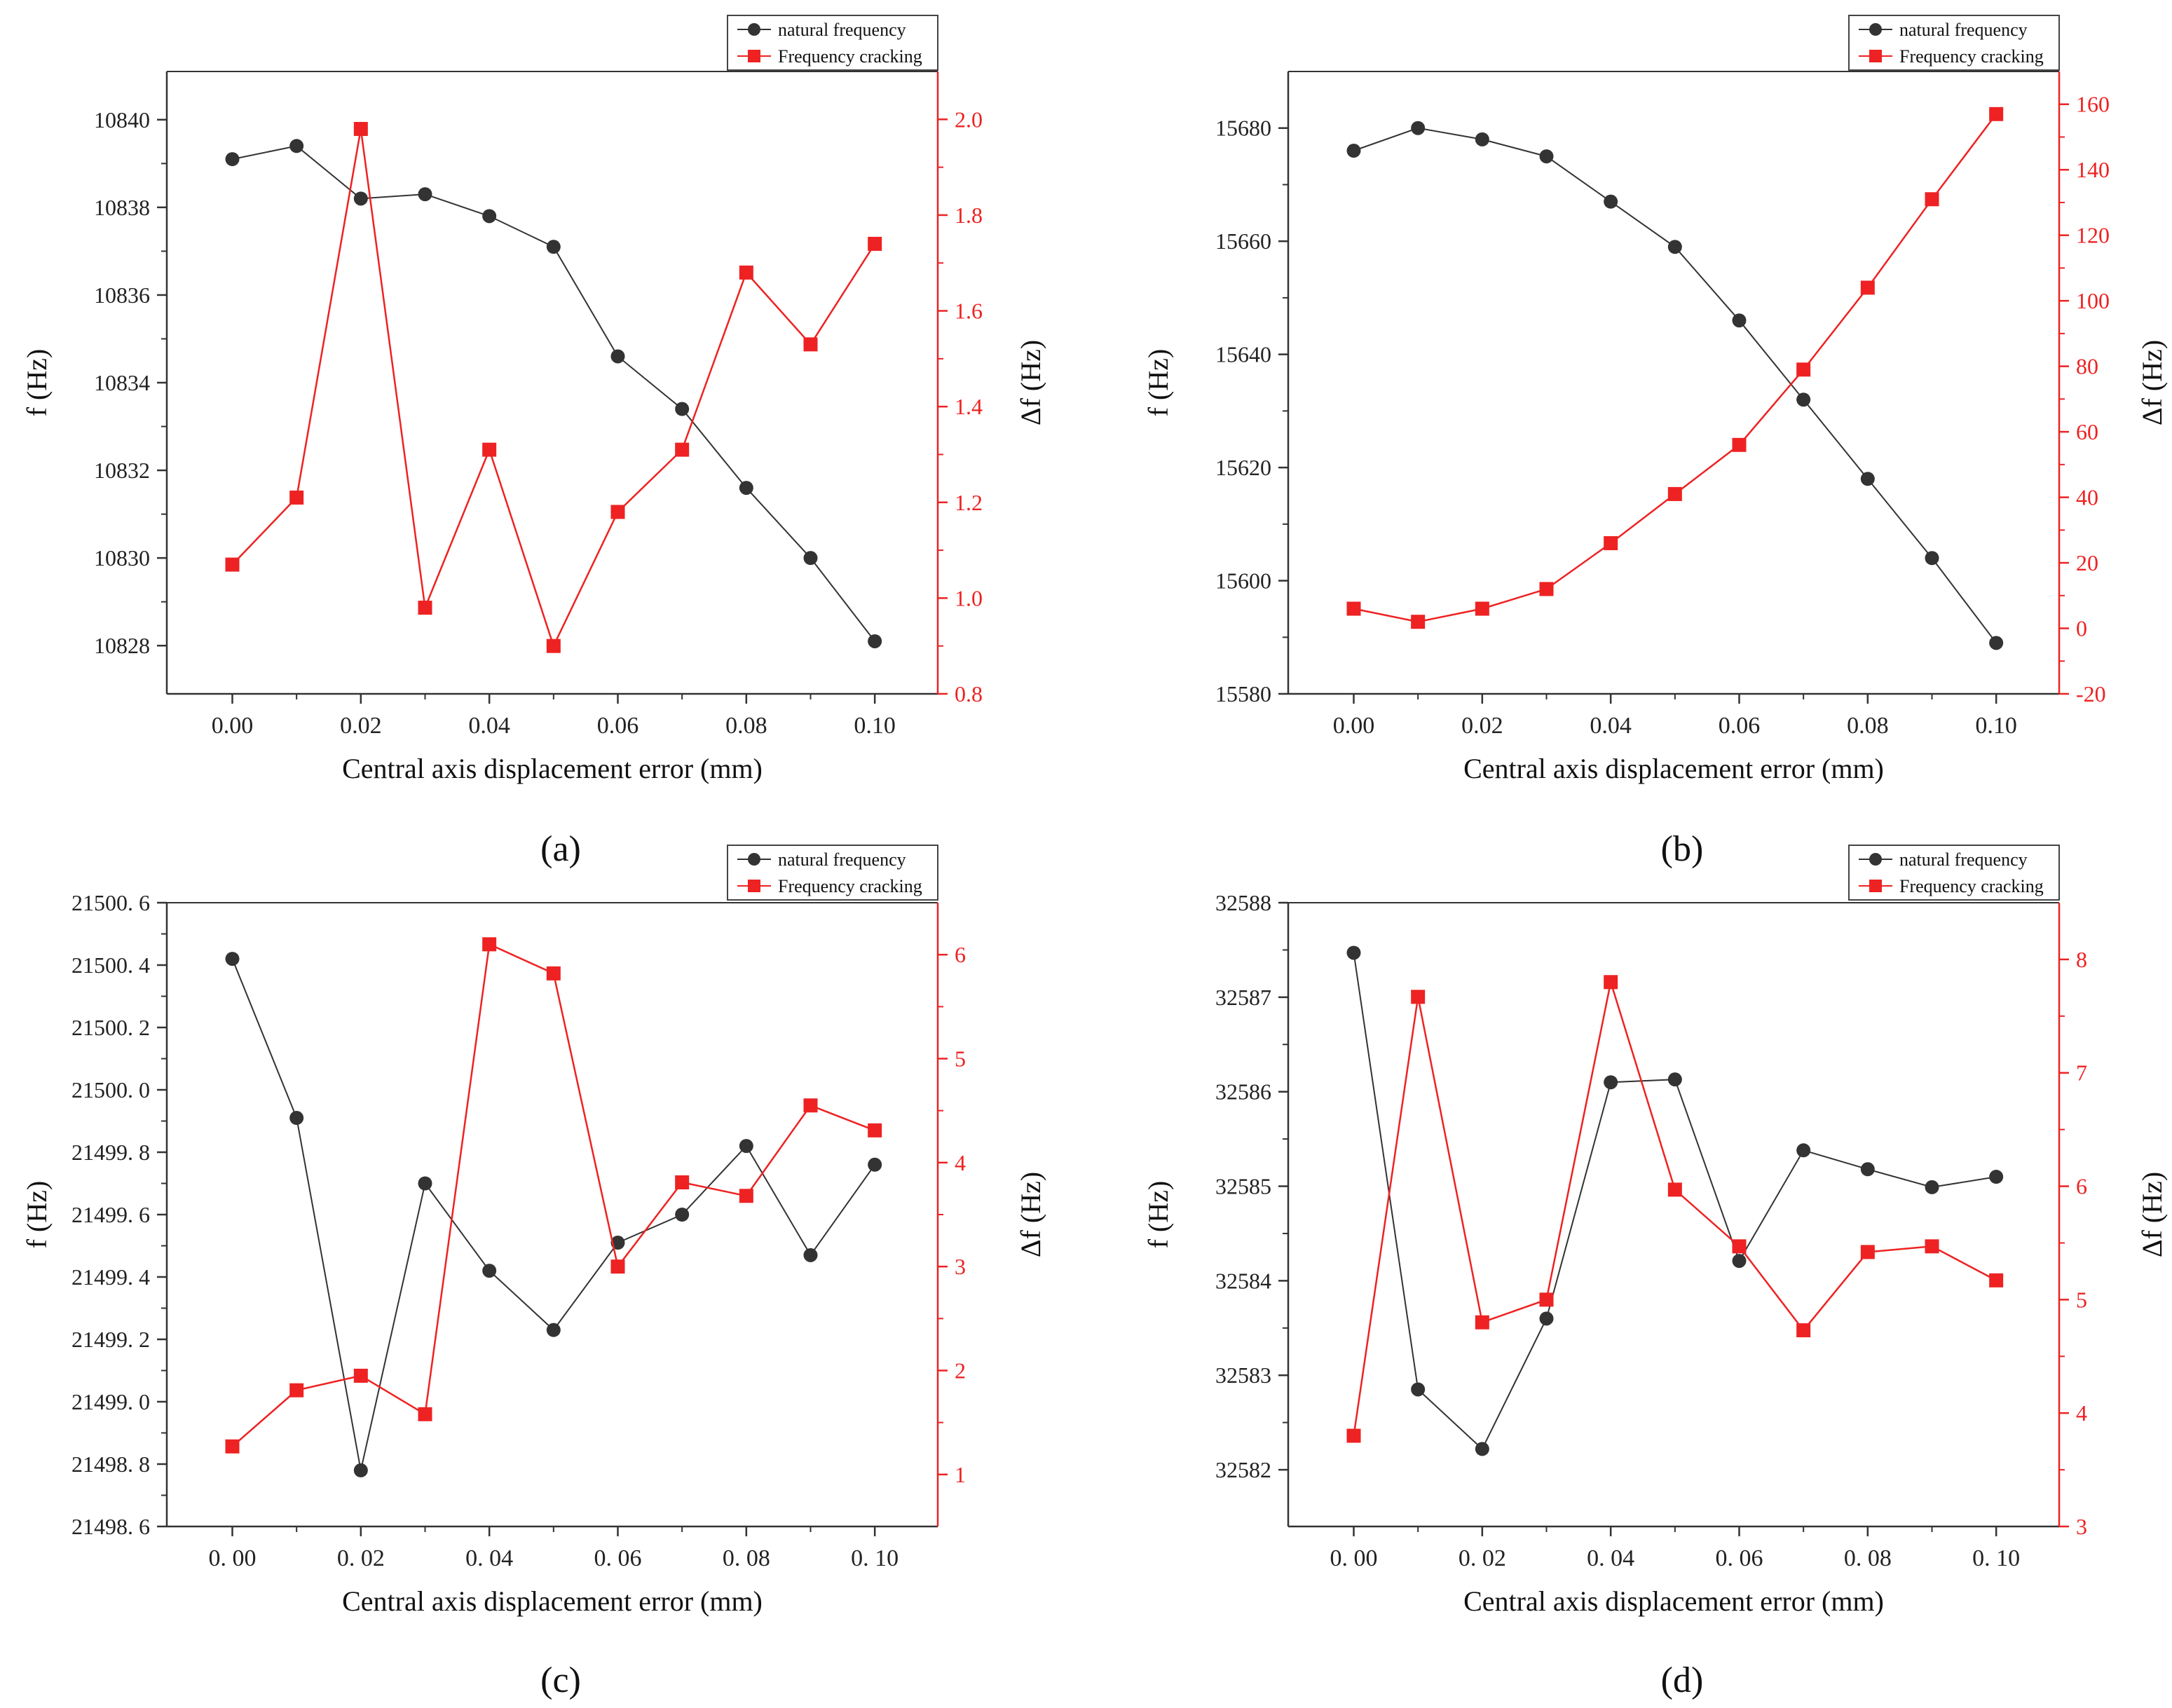  Describe the element at coordinates (960, 1059) in the screenshot. I see `y-right-tick-label: 5` at that location.